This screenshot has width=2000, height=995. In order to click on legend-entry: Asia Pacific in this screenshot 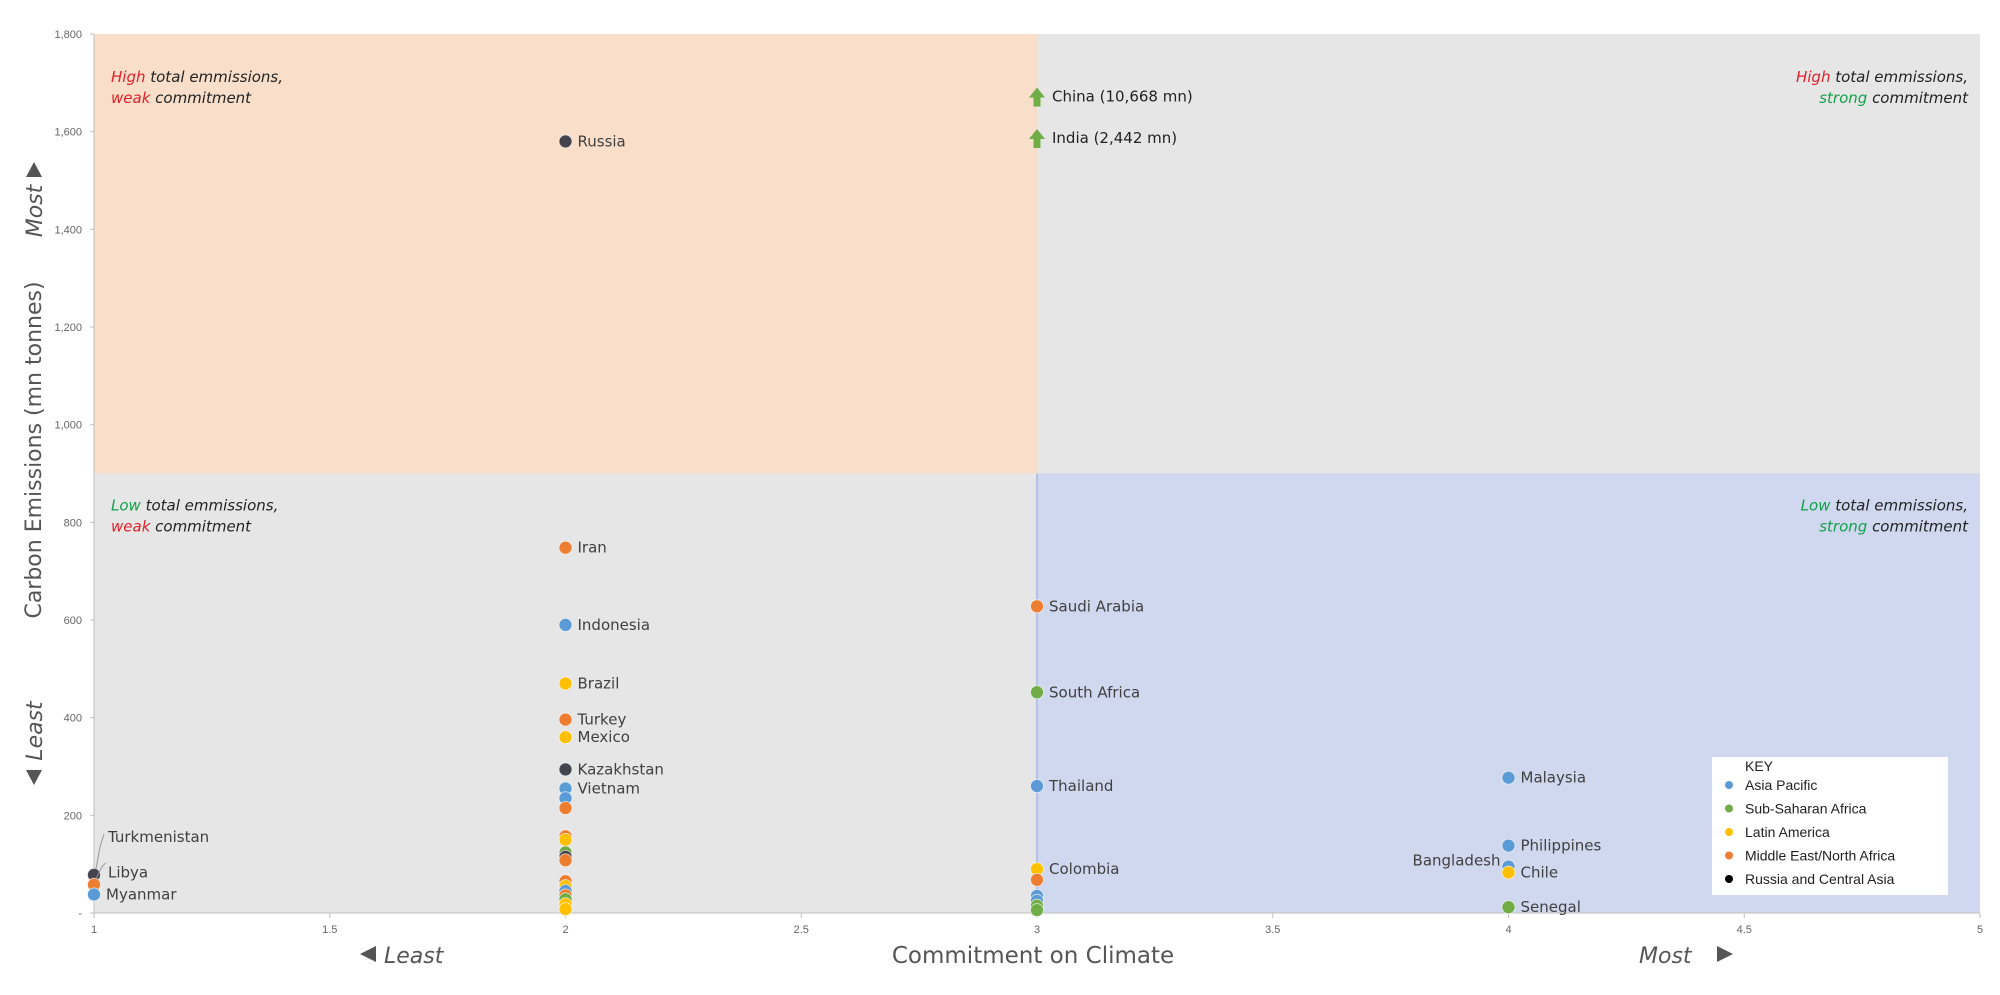, I will do `click(1781, 785)`.